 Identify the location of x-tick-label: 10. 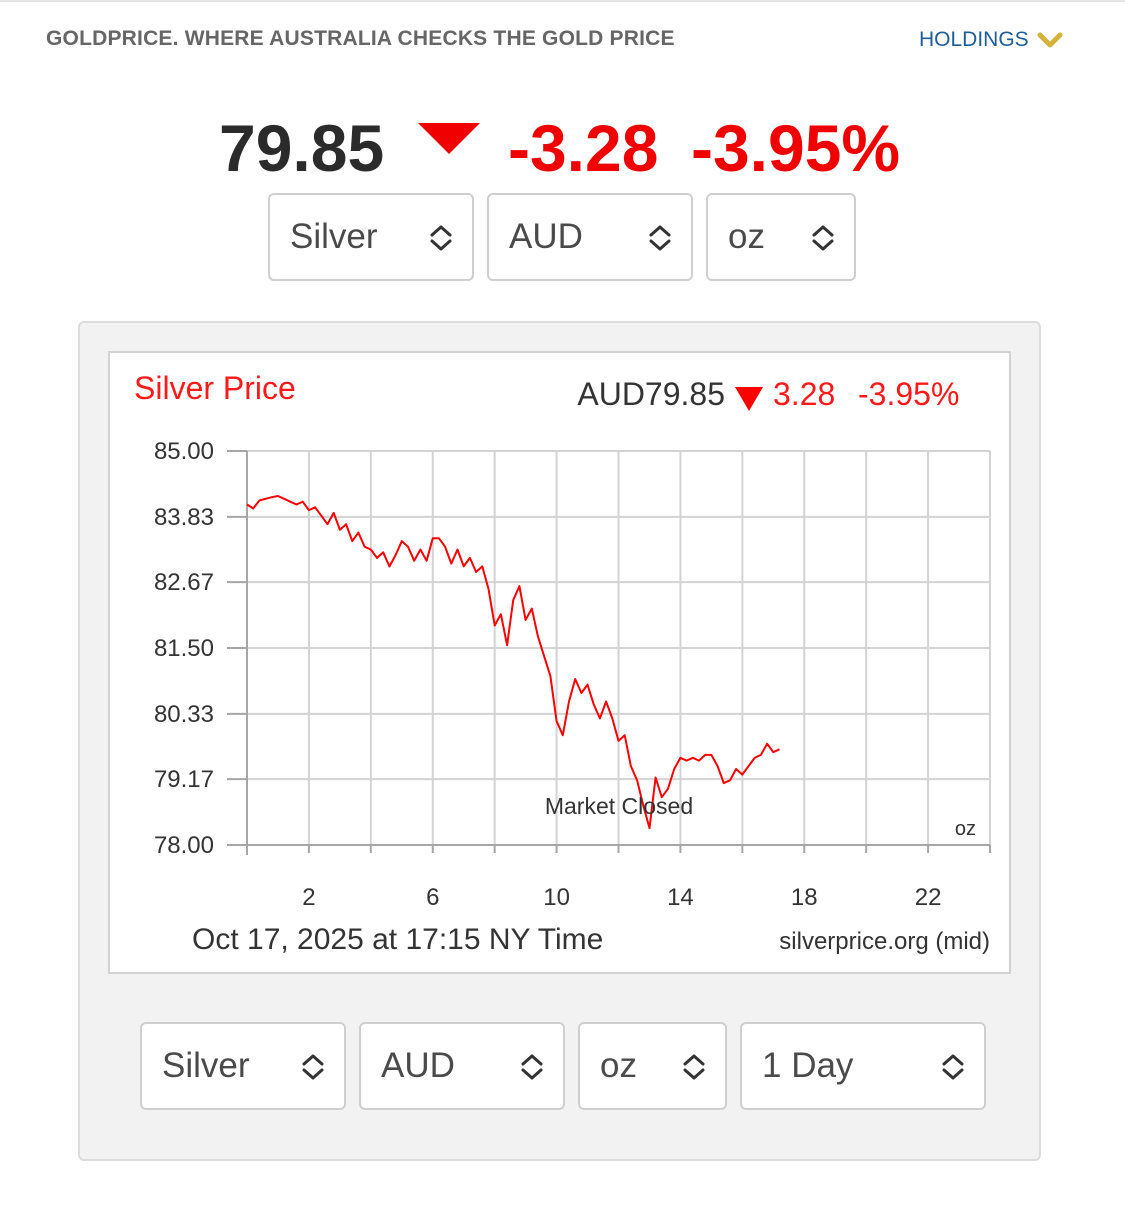
(556, 897).